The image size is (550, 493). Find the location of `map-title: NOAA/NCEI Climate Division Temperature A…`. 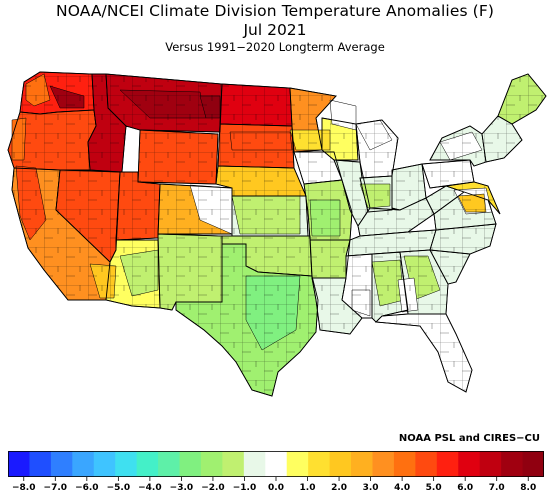

map-title: NOAA/NCEI Climate Division Temperature A… is located at coordinates (275, 11).